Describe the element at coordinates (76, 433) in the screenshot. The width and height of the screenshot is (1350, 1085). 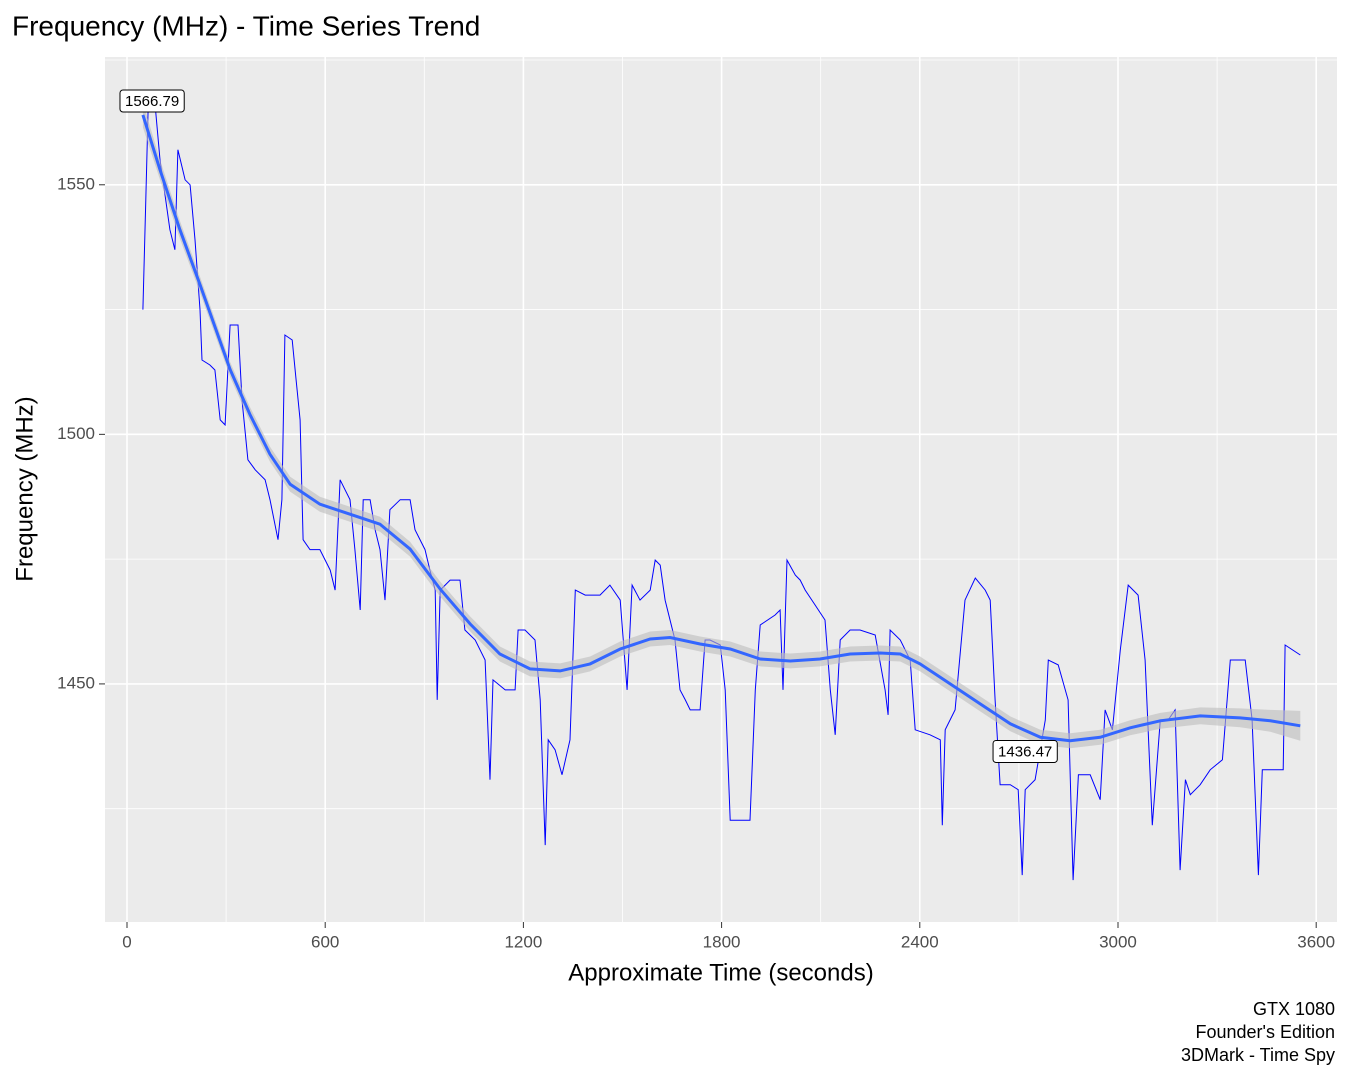
I see `y-tick-label: 1500` at that location.